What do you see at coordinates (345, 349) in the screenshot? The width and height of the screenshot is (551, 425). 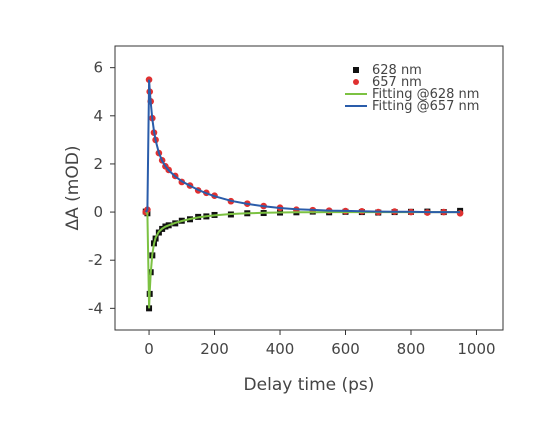 I see `x-tick-label: 600` at bounding box center [345, 349].